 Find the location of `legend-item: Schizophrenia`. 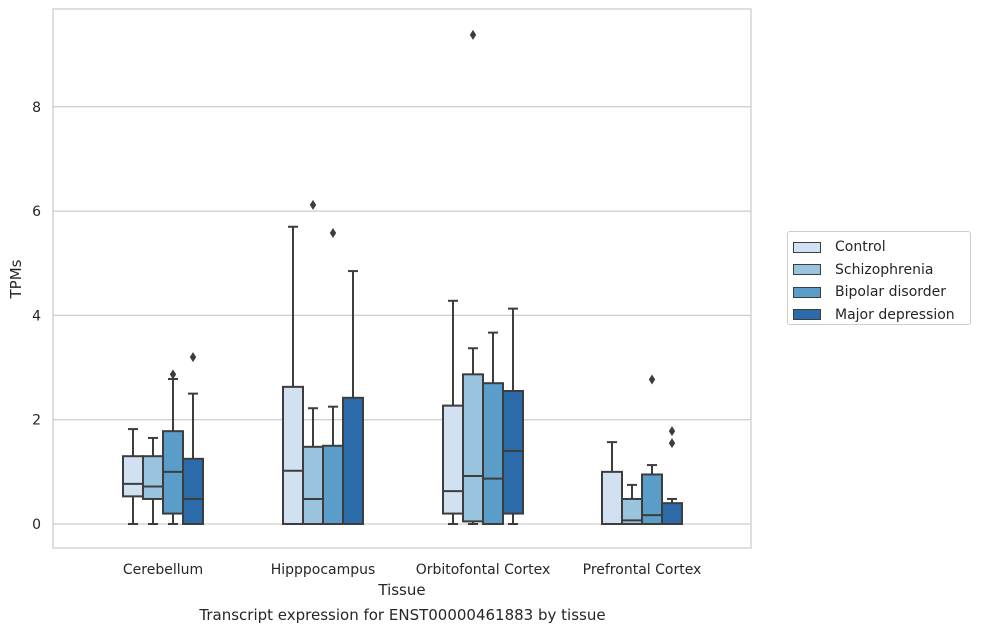

legend-item: Schizophrenia is located at coordinates (879, 270).